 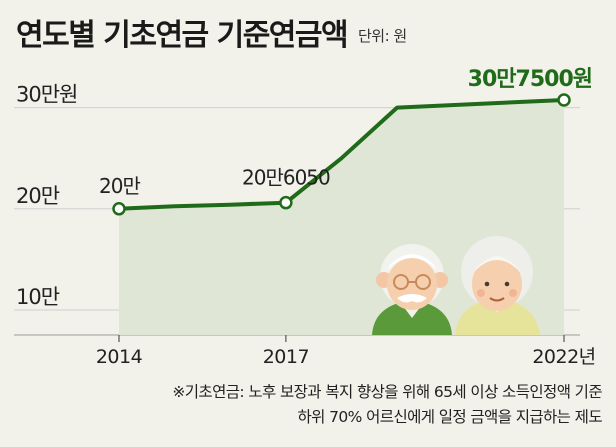 I want to click on data-label: 20만6050, so click(x=286, y=178).